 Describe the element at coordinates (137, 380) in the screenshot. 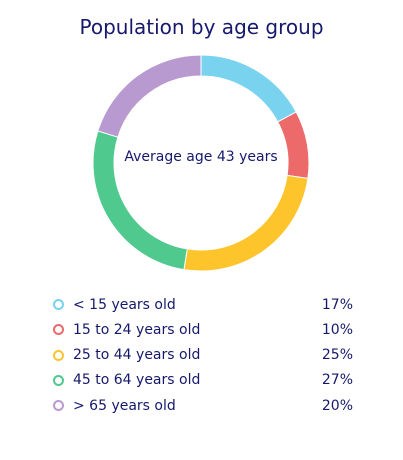

I see `legend-label: 45 to 64 years old` at that location.